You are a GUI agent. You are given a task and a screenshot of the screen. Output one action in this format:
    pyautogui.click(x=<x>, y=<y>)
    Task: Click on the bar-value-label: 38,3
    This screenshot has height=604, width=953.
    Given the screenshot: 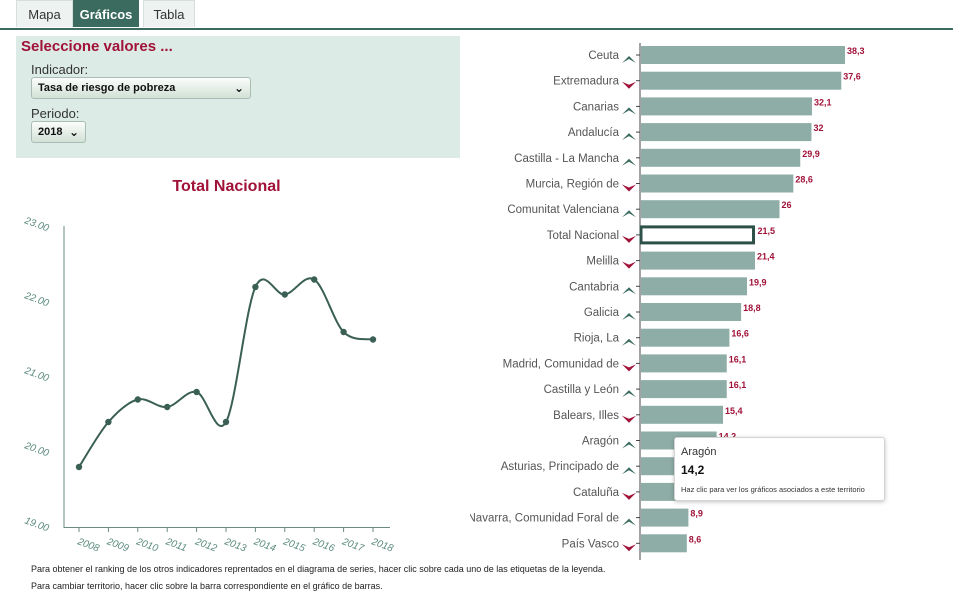 What is the action you would take?
    pyautogui.click(x=856, y=51)
    